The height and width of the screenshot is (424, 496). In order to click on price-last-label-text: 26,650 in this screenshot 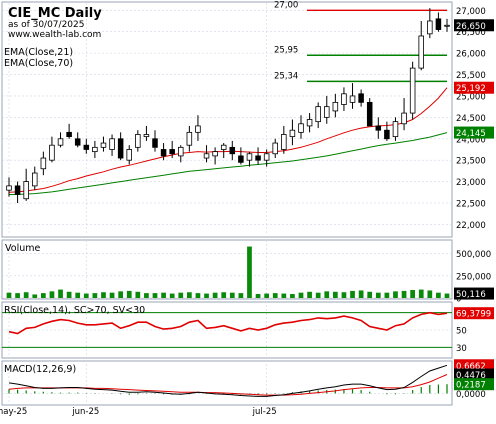, I will do `click(471, 27)`.